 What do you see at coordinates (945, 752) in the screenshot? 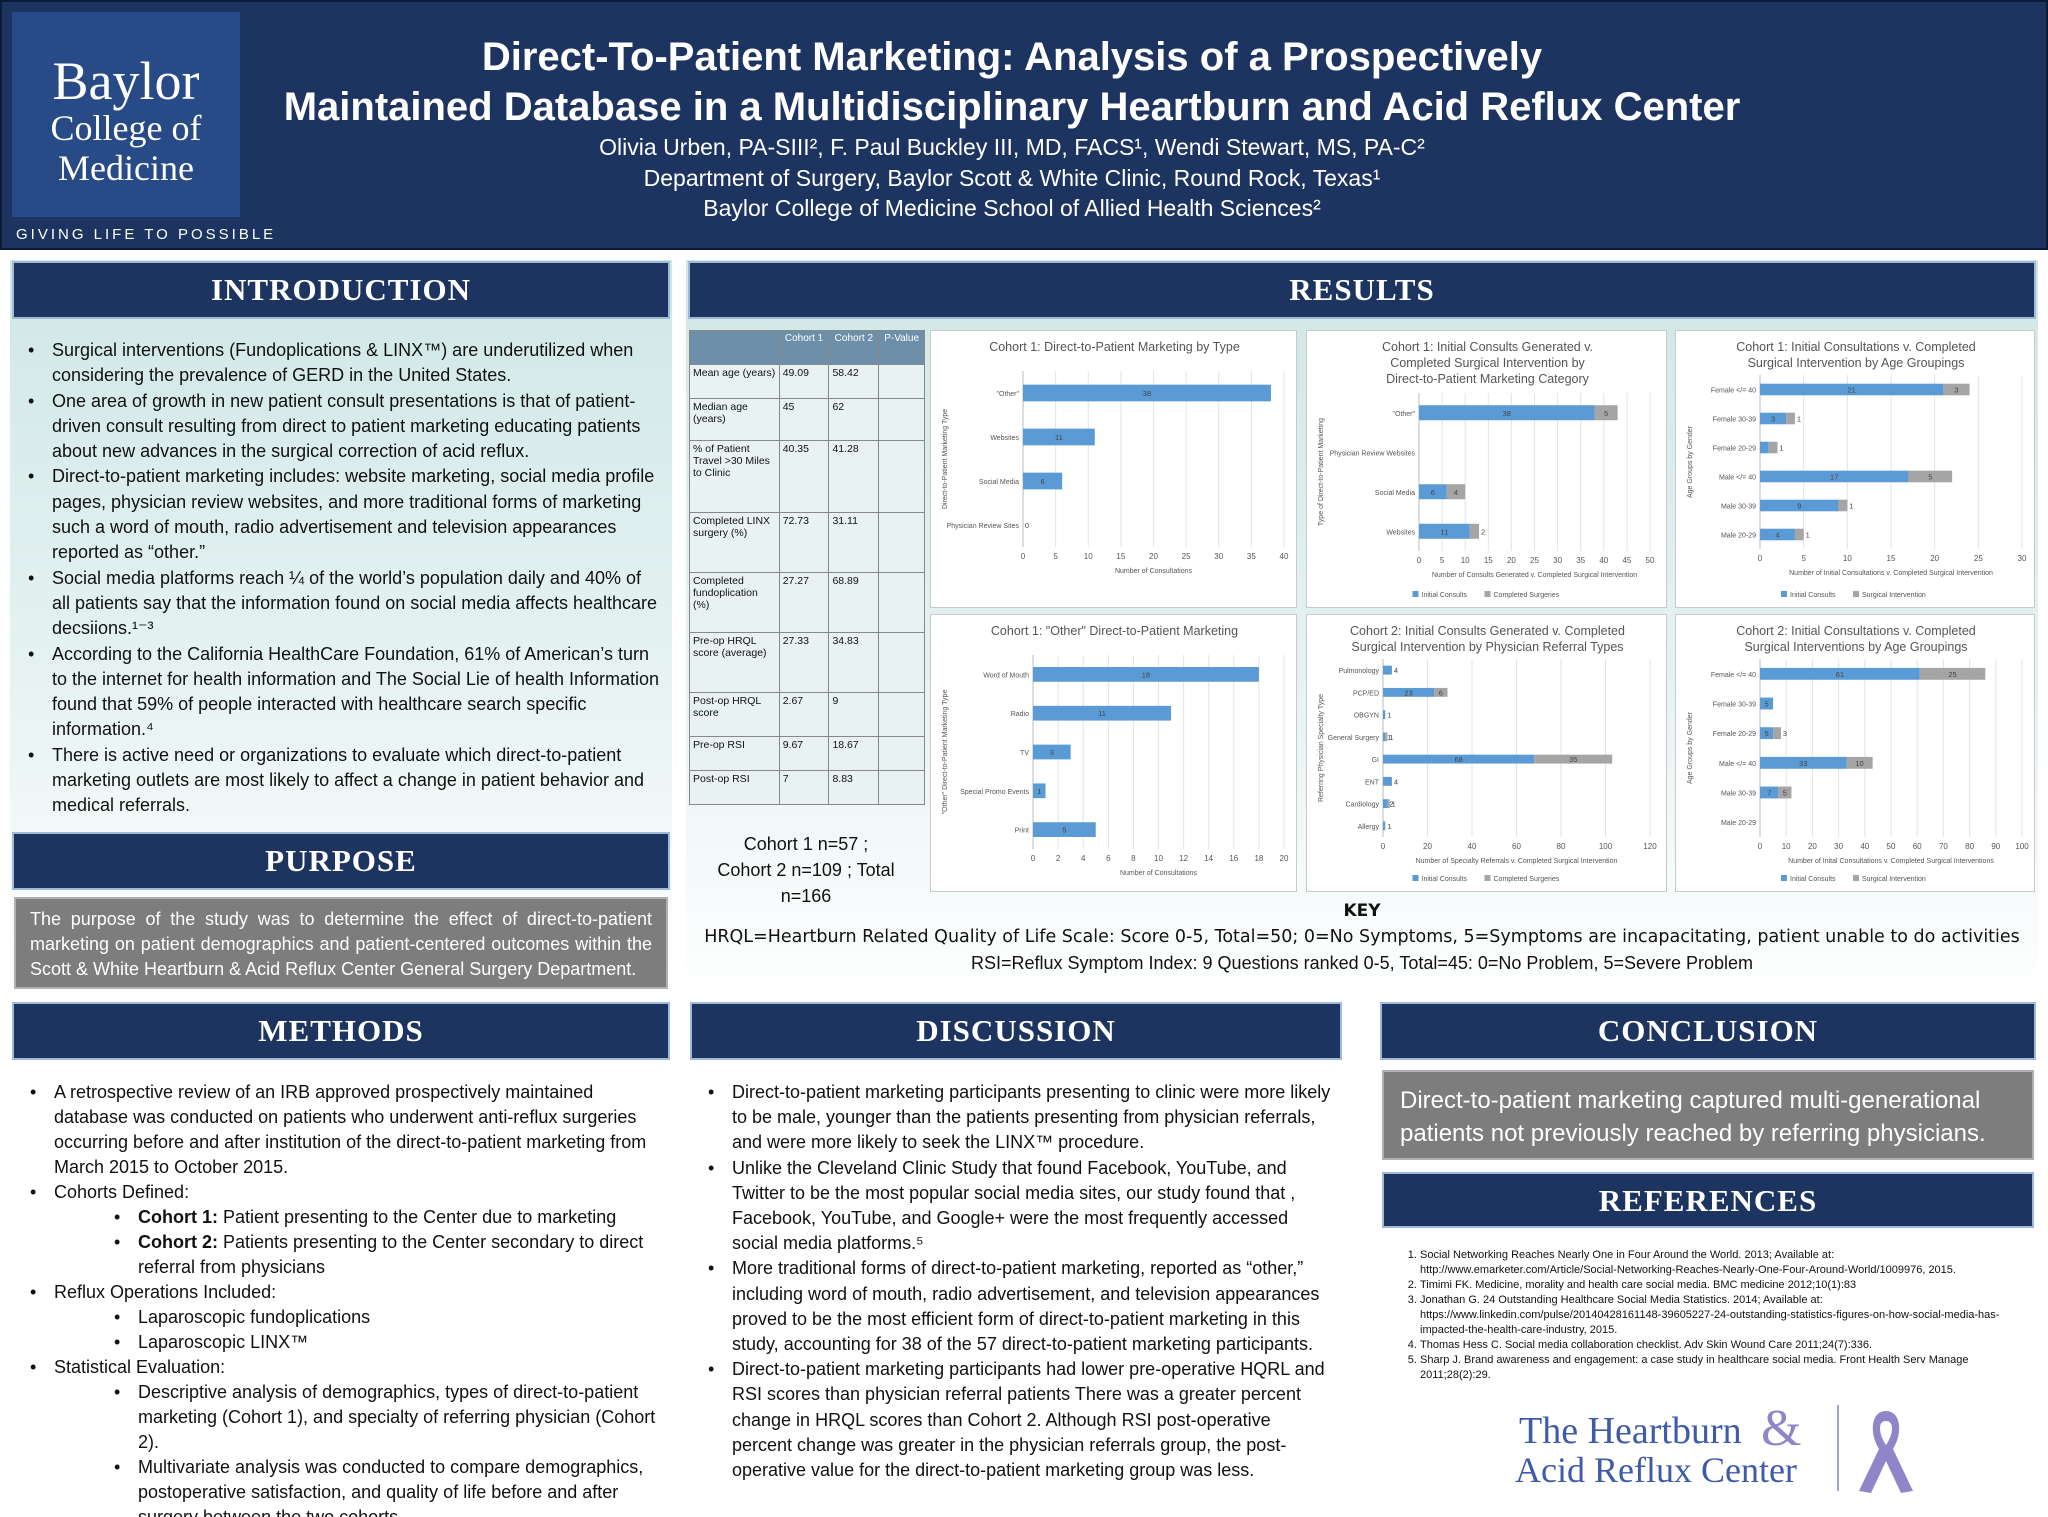
I see `y-axis-label: "Other" Direct-to-Patient Marketing Type` at bounding box center [945, 752].